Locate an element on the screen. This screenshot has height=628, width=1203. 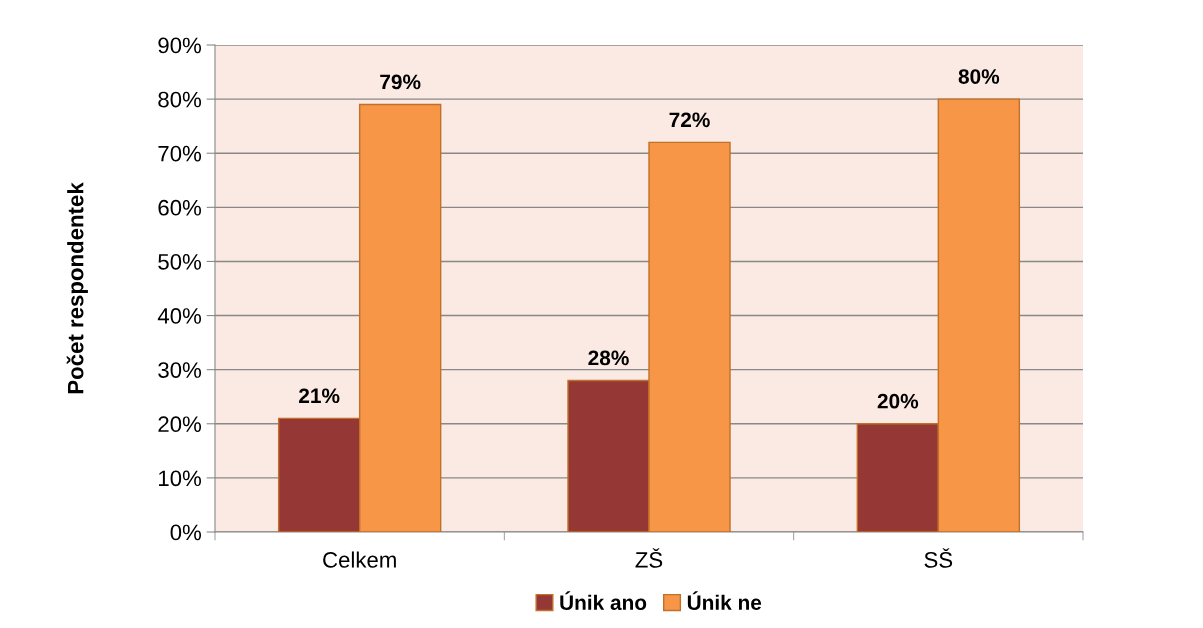
y-tick-label: 70% is located at coordinates (180, 153).